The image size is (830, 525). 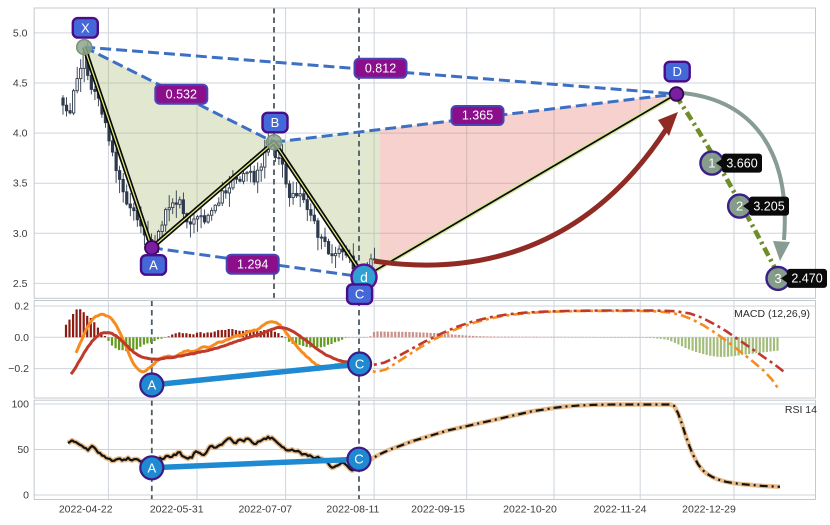 I want to click on svg-text: 2.470, so click(x=806, y=279).